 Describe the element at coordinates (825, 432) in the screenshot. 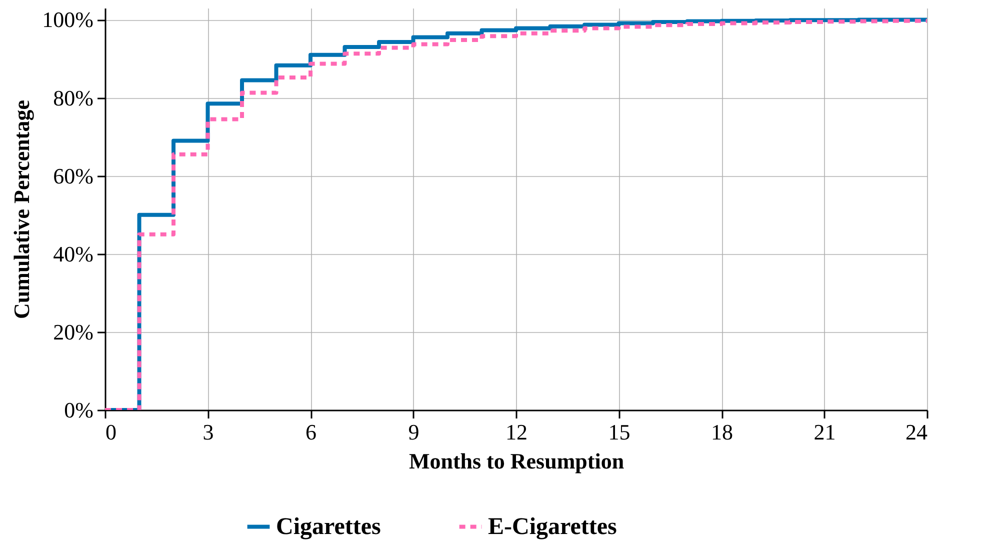

I see `x-tick-label: 21` at that location.